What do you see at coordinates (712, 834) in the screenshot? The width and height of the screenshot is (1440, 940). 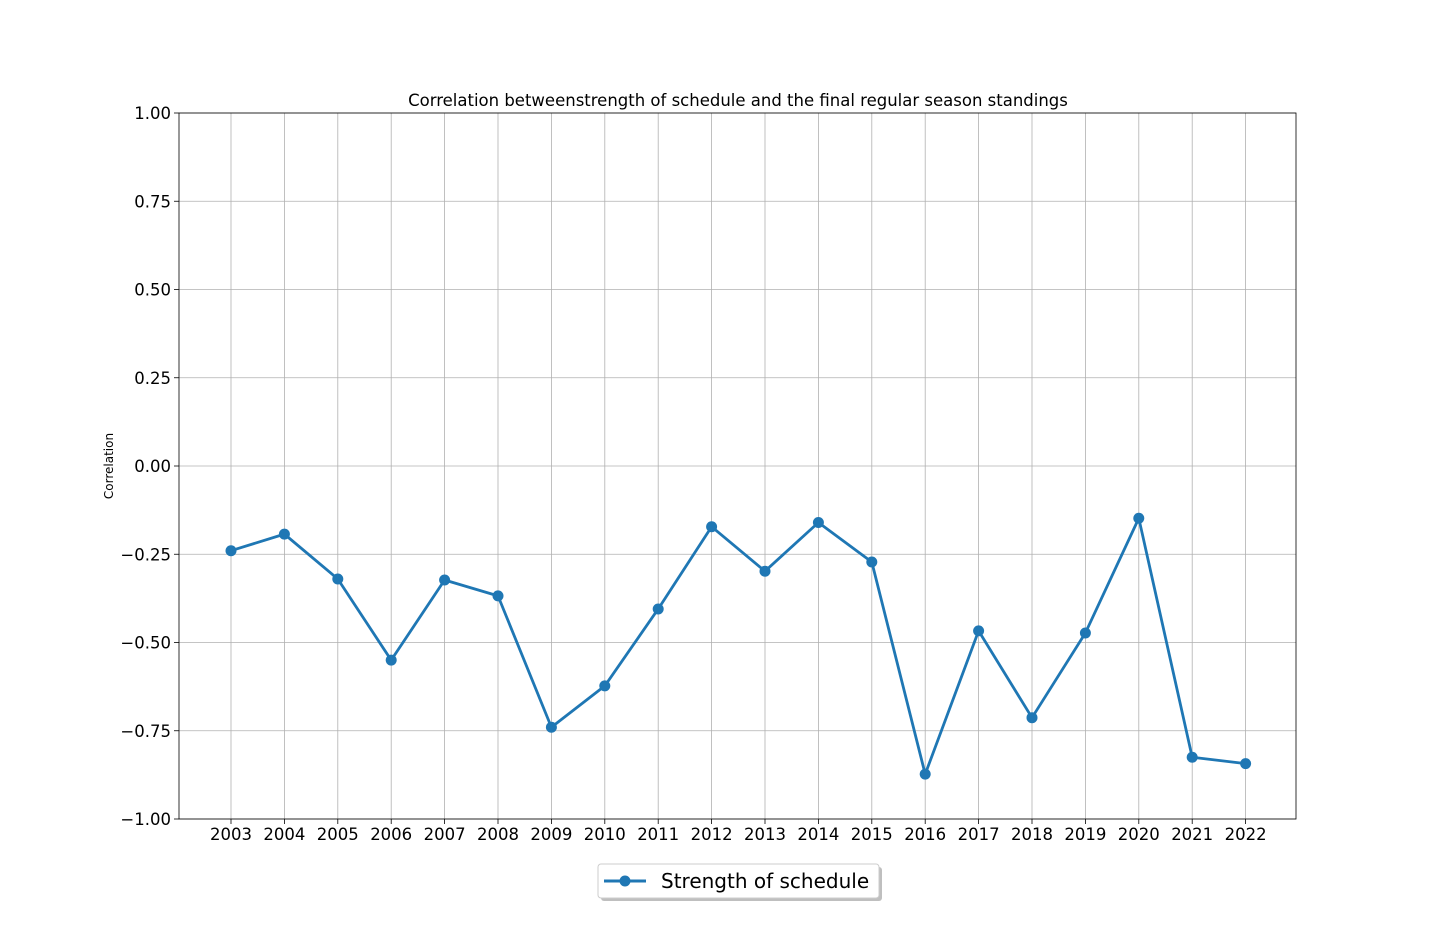 I see `x-tick-label: 2012` at bounding box center [712, 834].